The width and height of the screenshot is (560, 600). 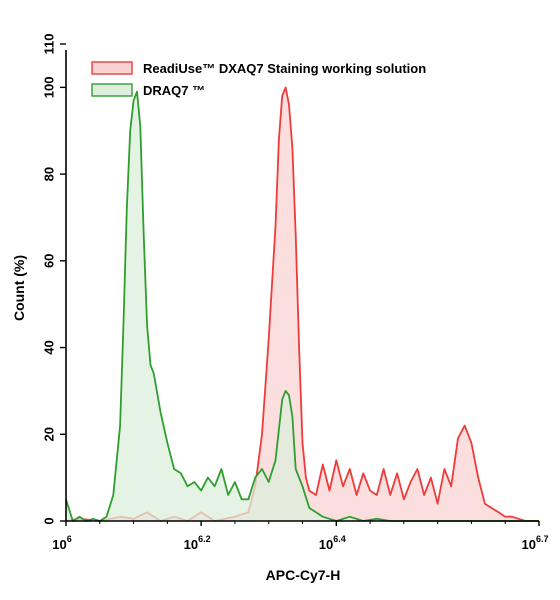 What do you see at coordinates (300, 536) in the screenshot?
I see `x-ticks: 106 106.2 106.4 106.7` at bounding box center [300, 536].